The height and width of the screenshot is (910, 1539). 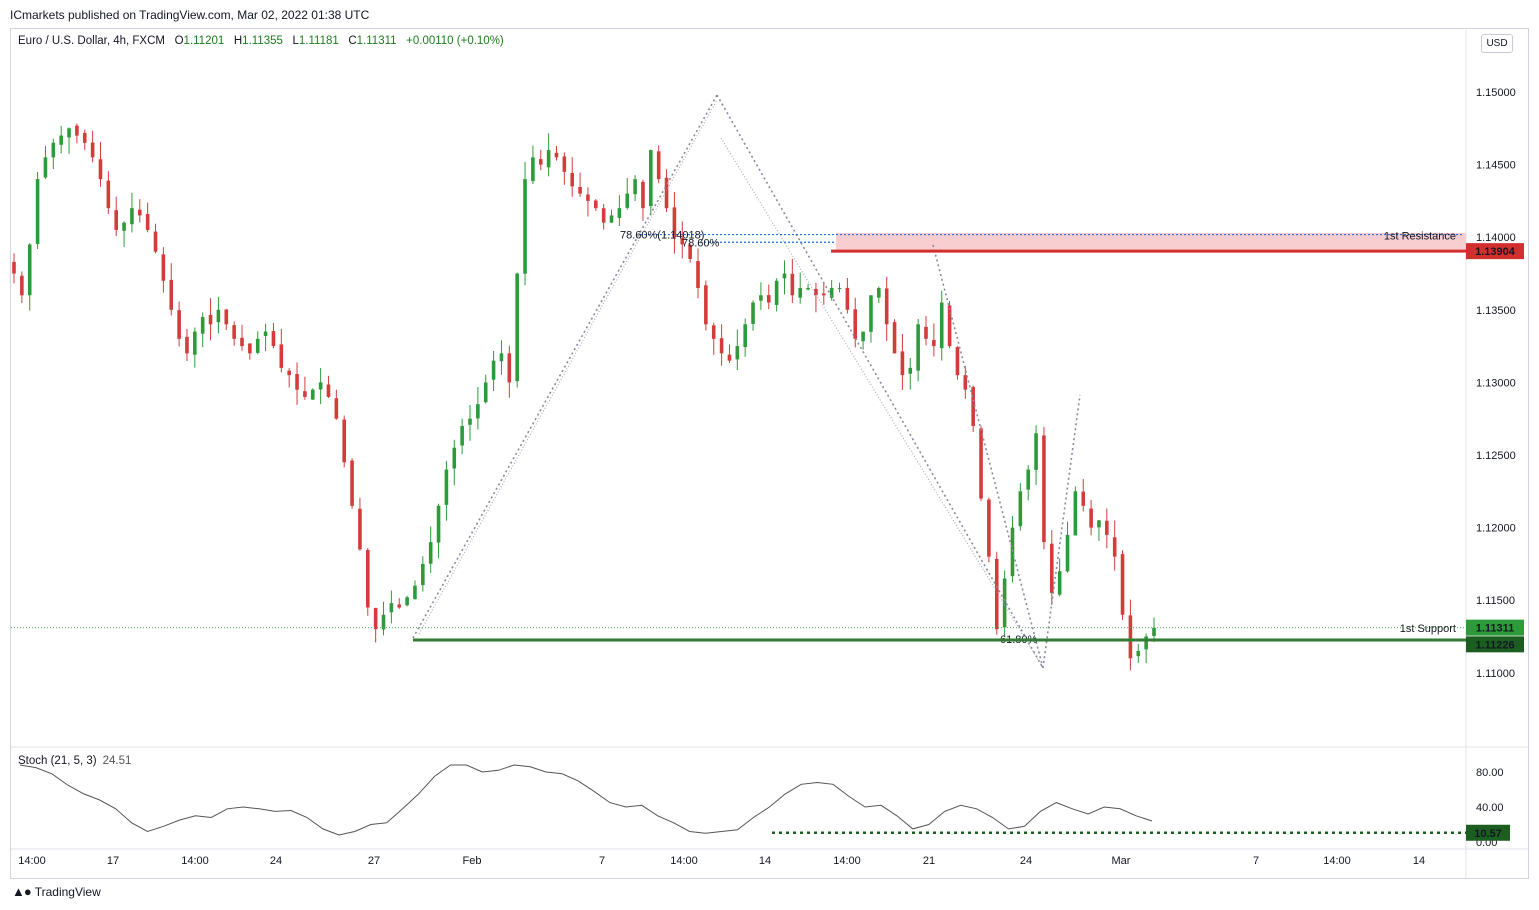 What do you see at coordinates (1496, 93) in the screenshot?
I see `price-axis-tick: 1.15000` at bounding box center [1496, 93].